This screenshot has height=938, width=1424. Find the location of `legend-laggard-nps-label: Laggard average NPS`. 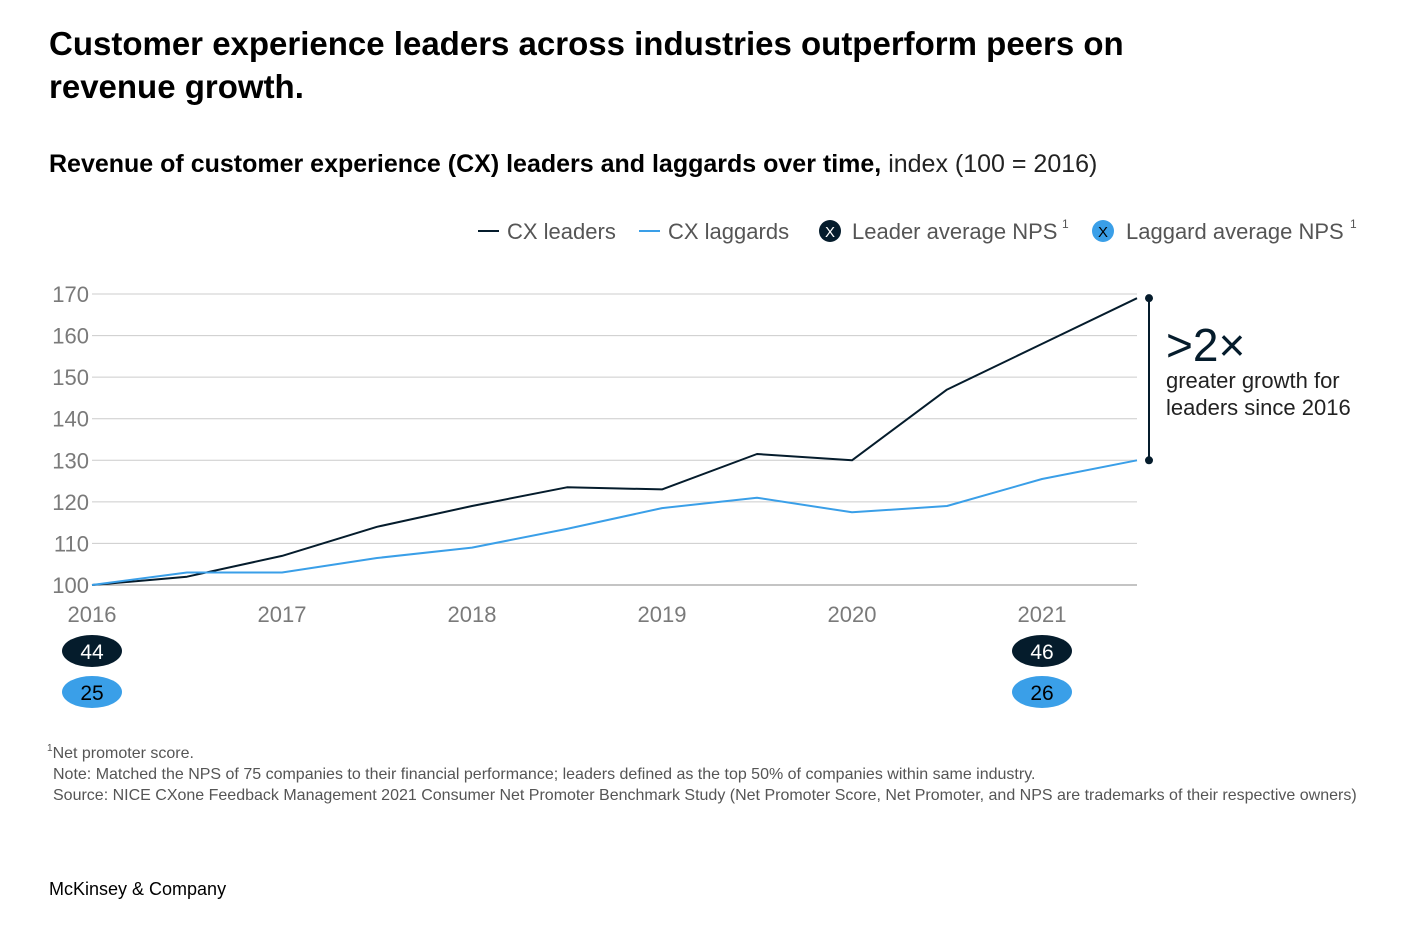

legend-laggard-nps-label: Laggard average NPS is located at coordinates (1235, 231).